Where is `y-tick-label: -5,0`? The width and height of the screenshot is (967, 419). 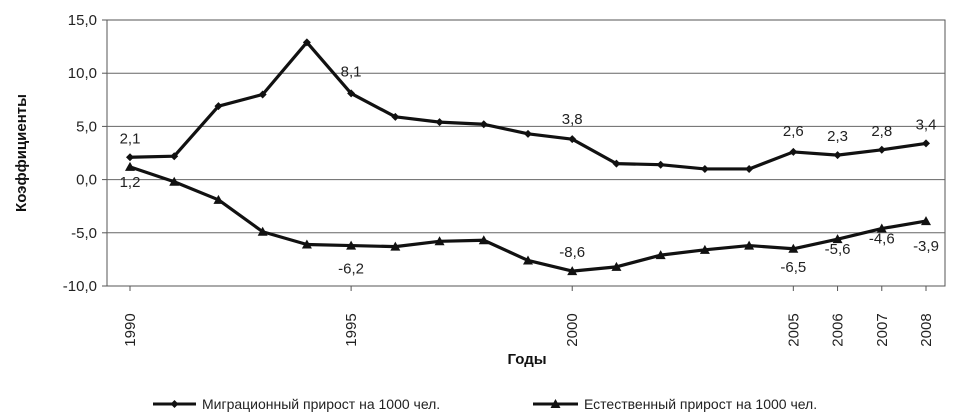
y-tick-label: -5,0 is located at coordinates (84, 233).